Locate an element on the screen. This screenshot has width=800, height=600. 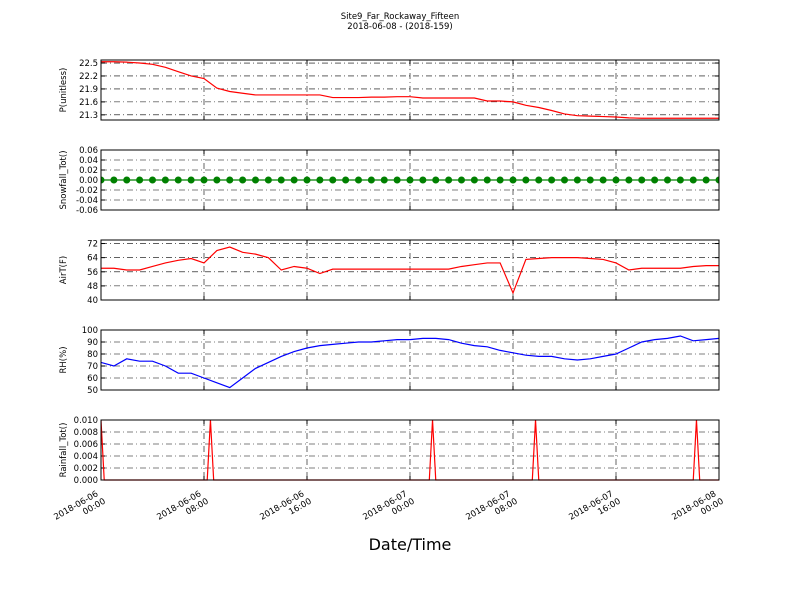
y-tick-label: 0.04 is located at coordinates (88, 161).